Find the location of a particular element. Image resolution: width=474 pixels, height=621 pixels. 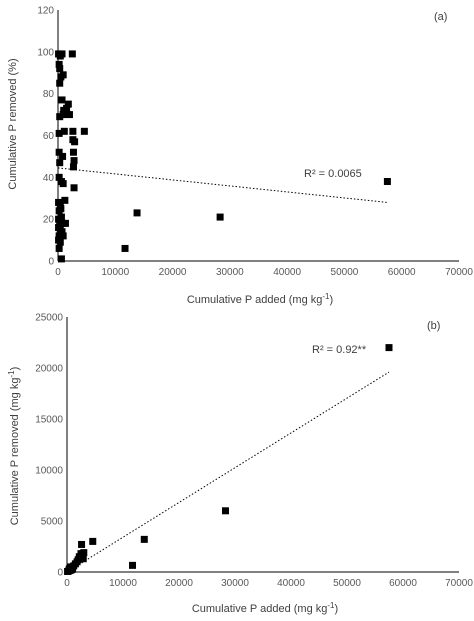

panel-b-label: (b) is located at coordinates (433, 326).